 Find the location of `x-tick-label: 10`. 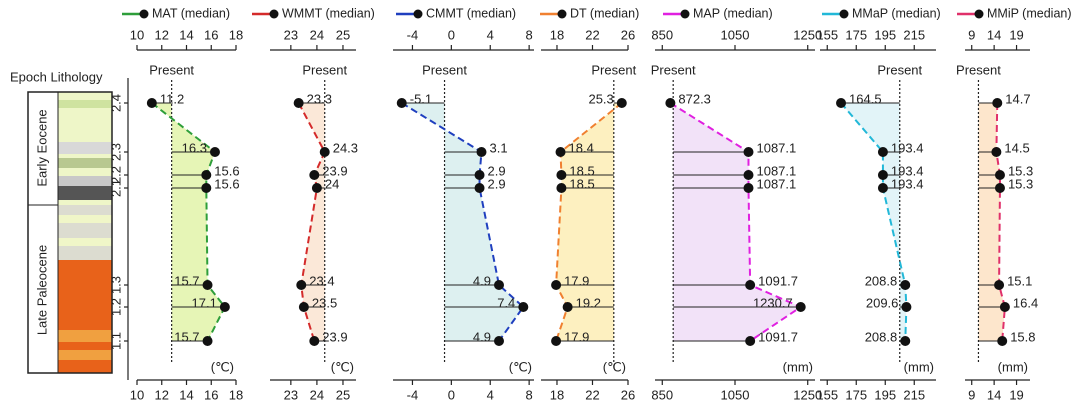

x-tick-label: 10 is located at coordinates (137, 34).